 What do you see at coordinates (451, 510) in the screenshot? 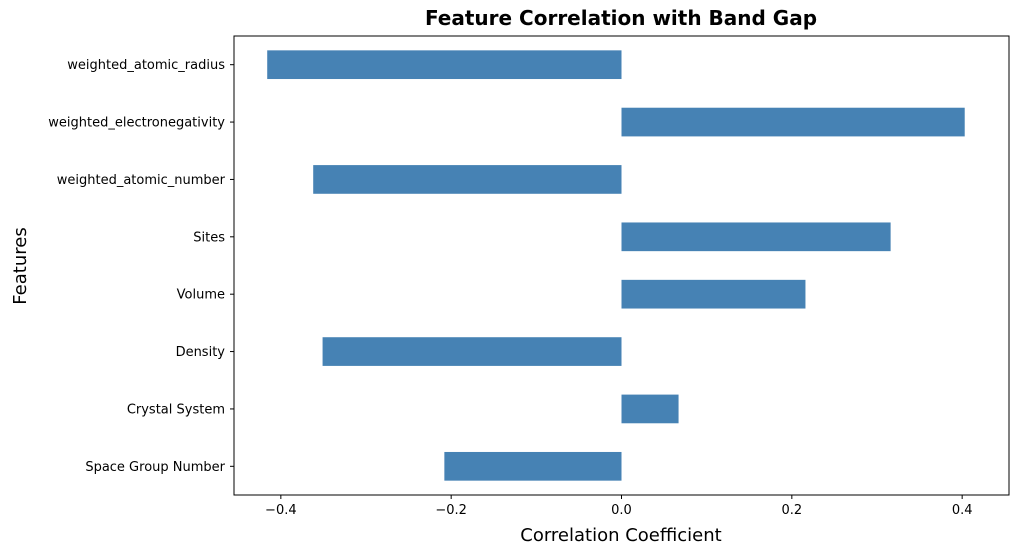
I see `x-tick-label: −0.2` at bounding box center [451, 510].